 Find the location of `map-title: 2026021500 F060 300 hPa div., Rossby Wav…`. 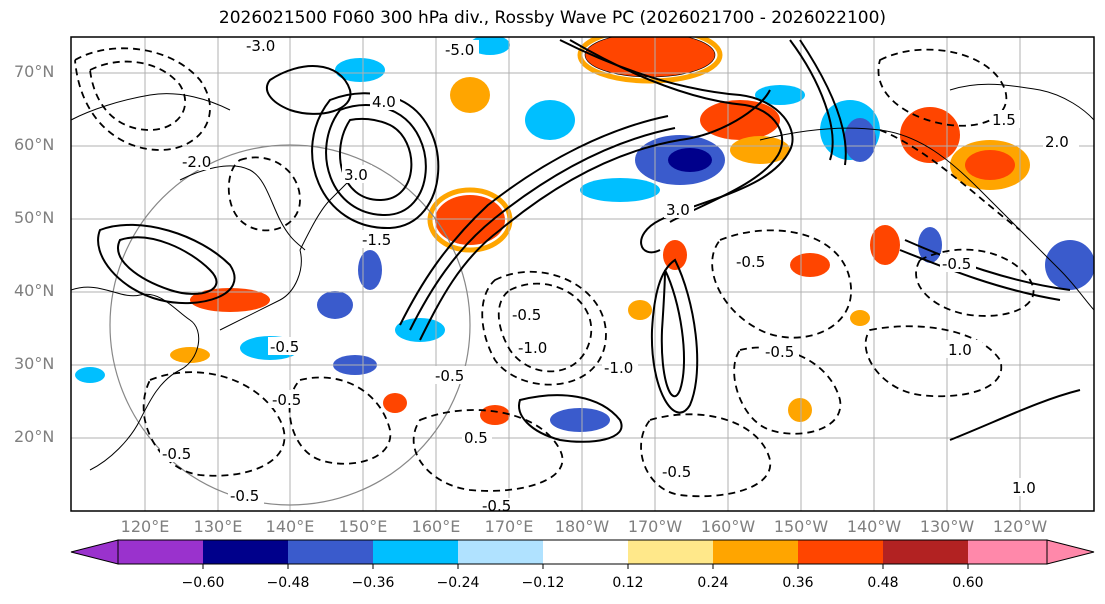

map-title: 2026021500 F060 300 hPa div., Rossby Wav… is located at coordinates (552, 18).